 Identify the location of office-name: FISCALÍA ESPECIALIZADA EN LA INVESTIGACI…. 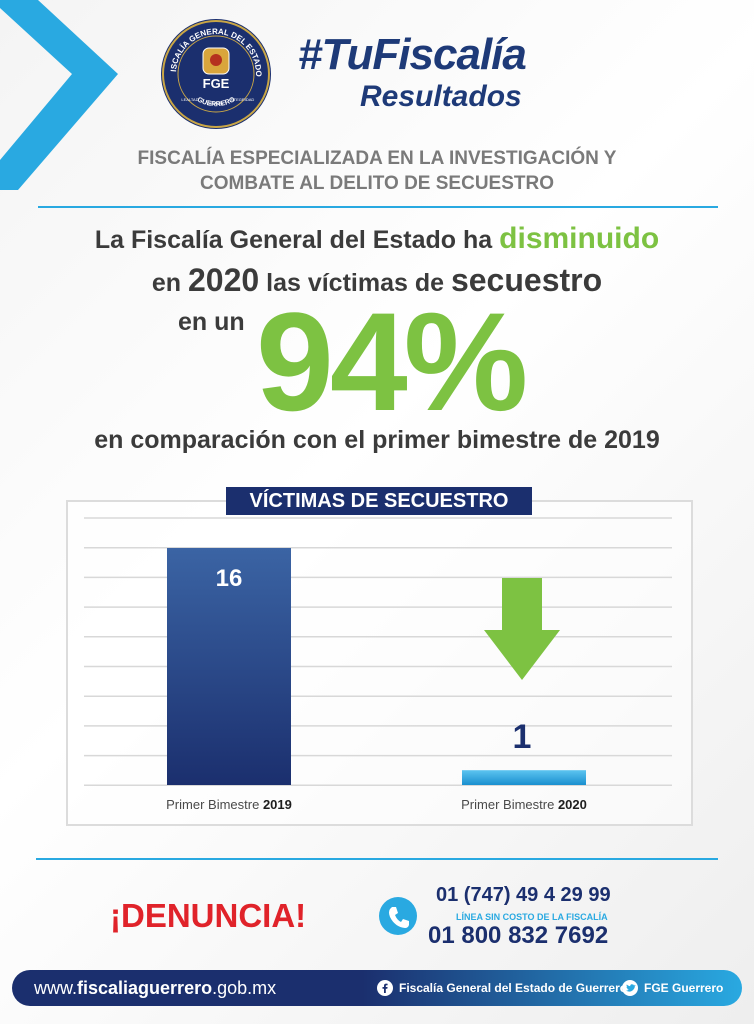
(377, 171).